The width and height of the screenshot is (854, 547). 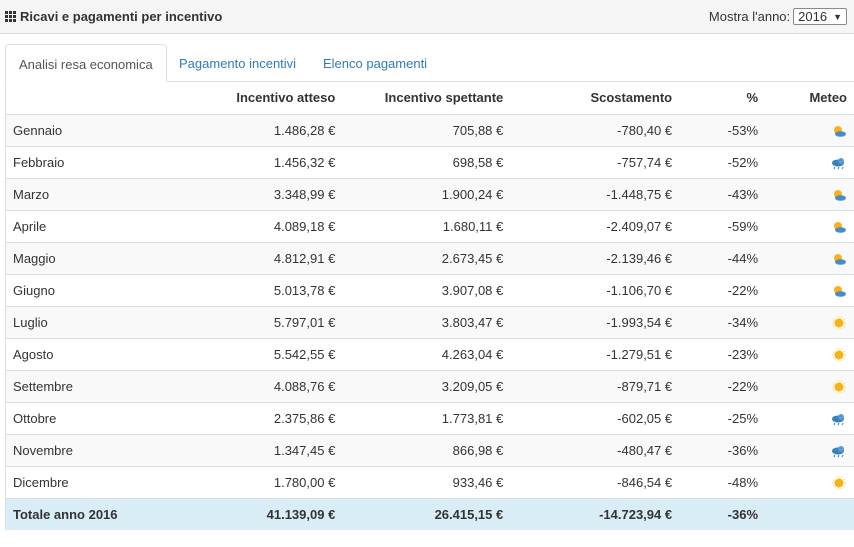 I want to click on incentivo-atteso-cell: 2.375,86 €, so click(x=241, y=417).